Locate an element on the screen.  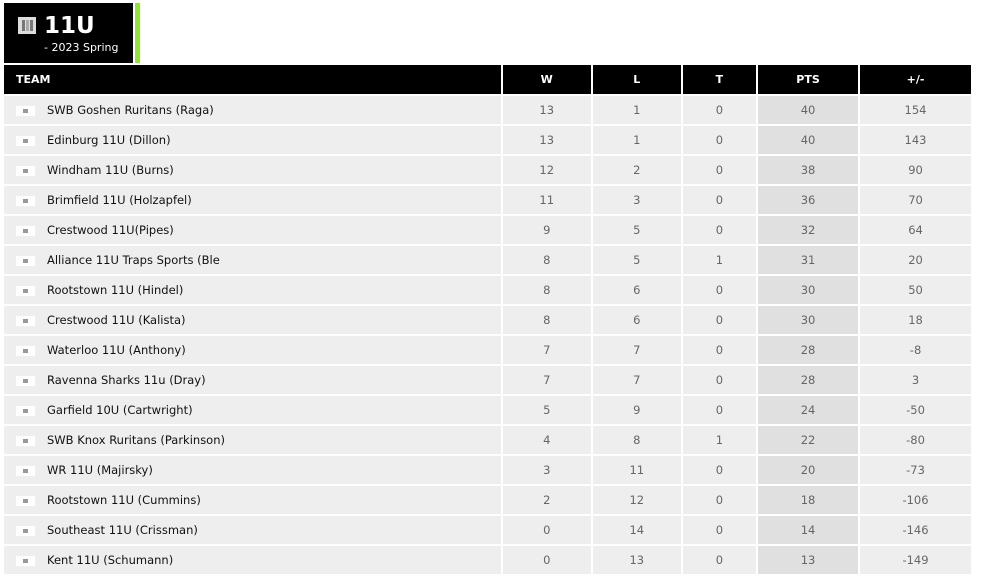
points-cell: 13 is located at coordinates (808, 560).